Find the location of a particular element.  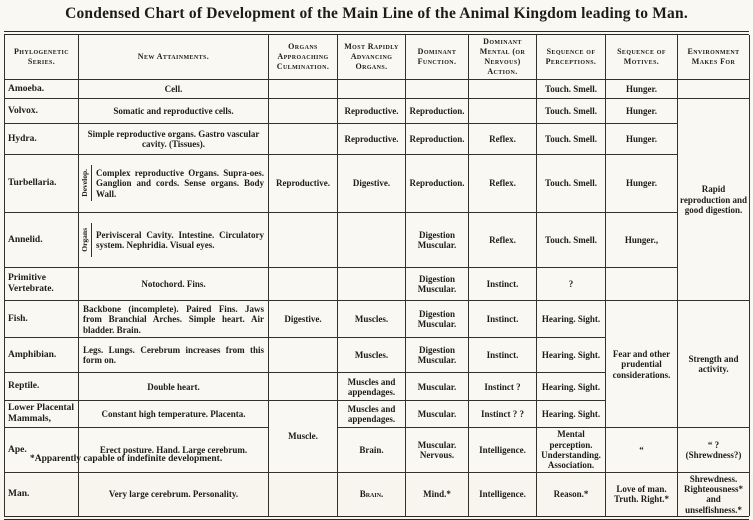

cell-culmination-merged-muscle: Muscle. is located at coordinates (303, 436).